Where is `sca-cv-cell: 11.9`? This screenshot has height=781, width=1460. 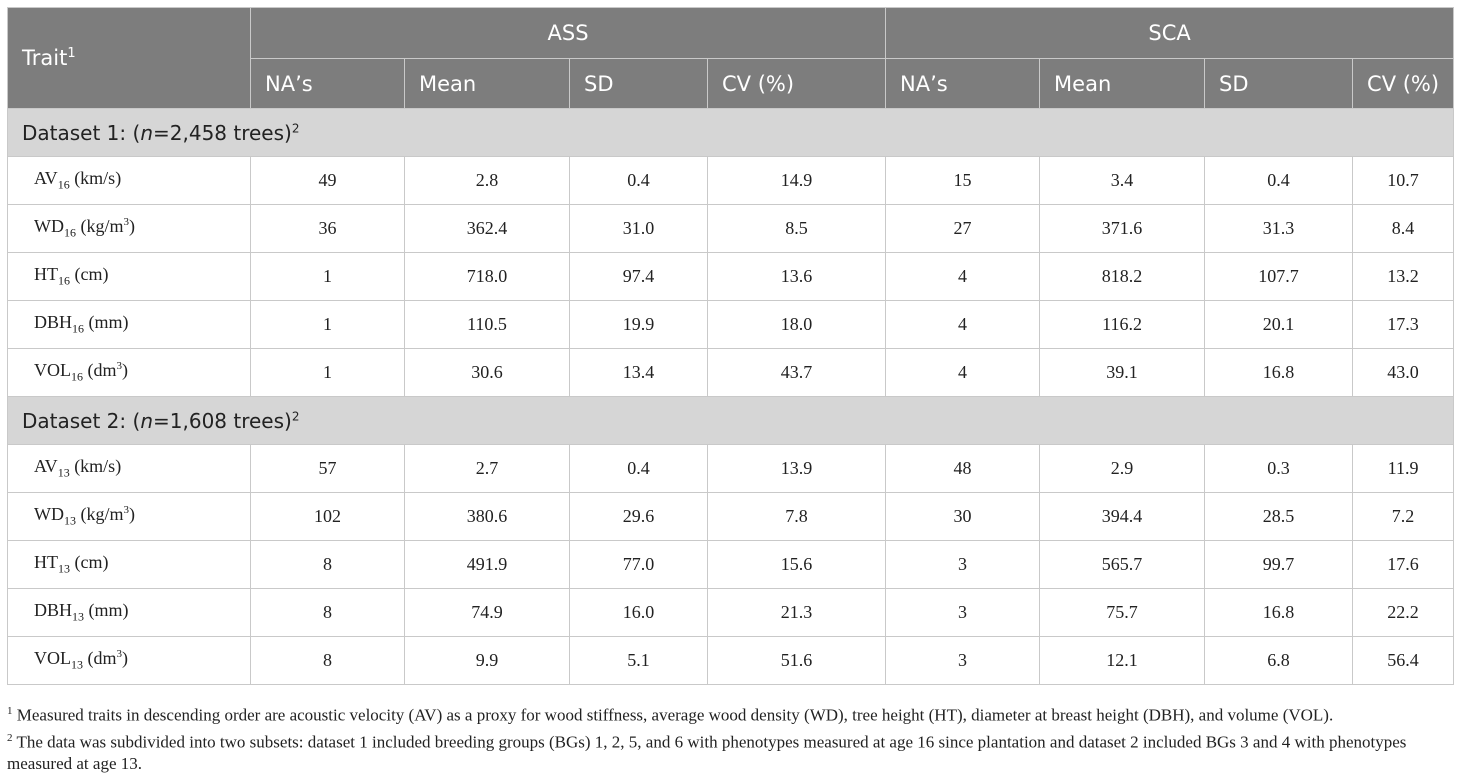 sca-cv-cell: 11.9 is located at coordinates (1403, 468).